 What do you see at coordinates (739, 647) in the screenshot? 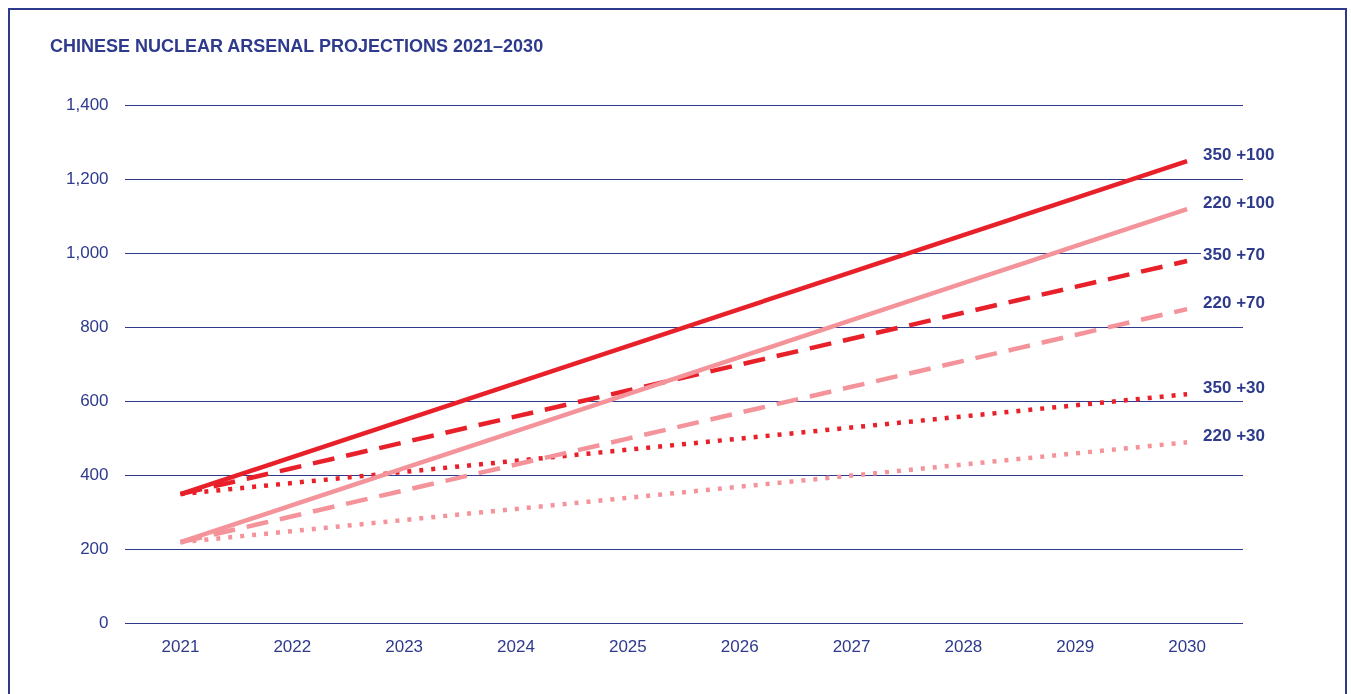
I see `x-tick-label: 2026` at bounding box center [739, 647].